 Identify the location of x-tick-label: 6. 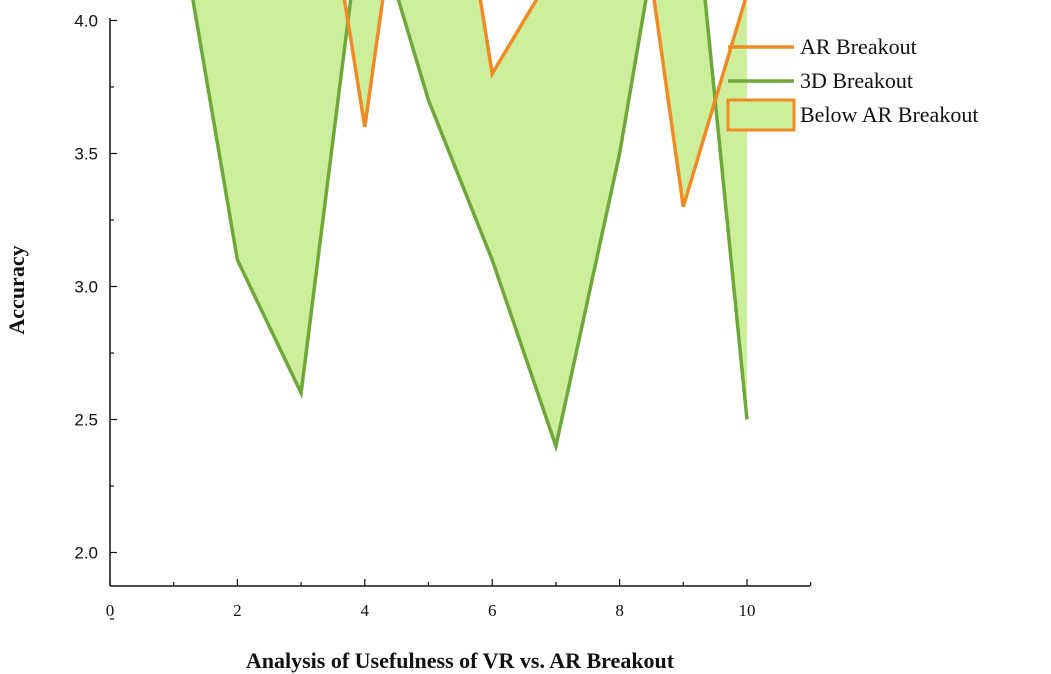
(492, 610).